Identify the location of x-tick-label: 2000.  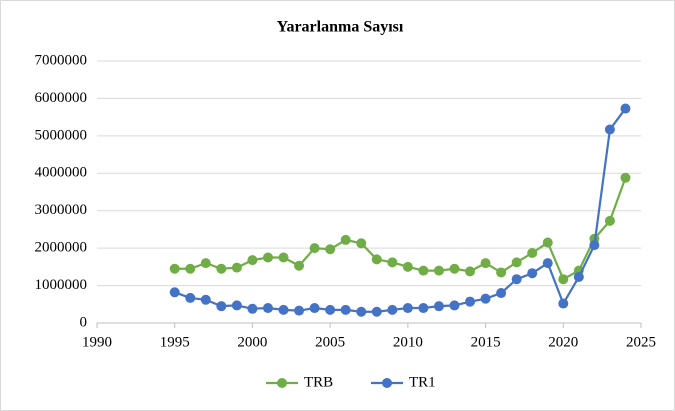
(252, 342).